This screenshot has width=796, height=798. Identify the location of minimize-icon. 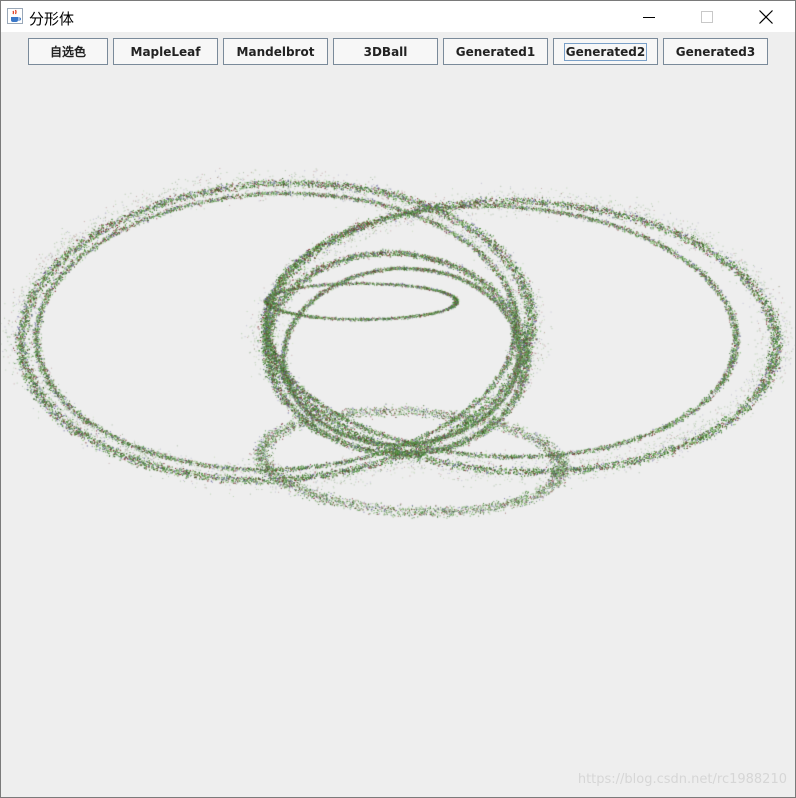
(649, 17).